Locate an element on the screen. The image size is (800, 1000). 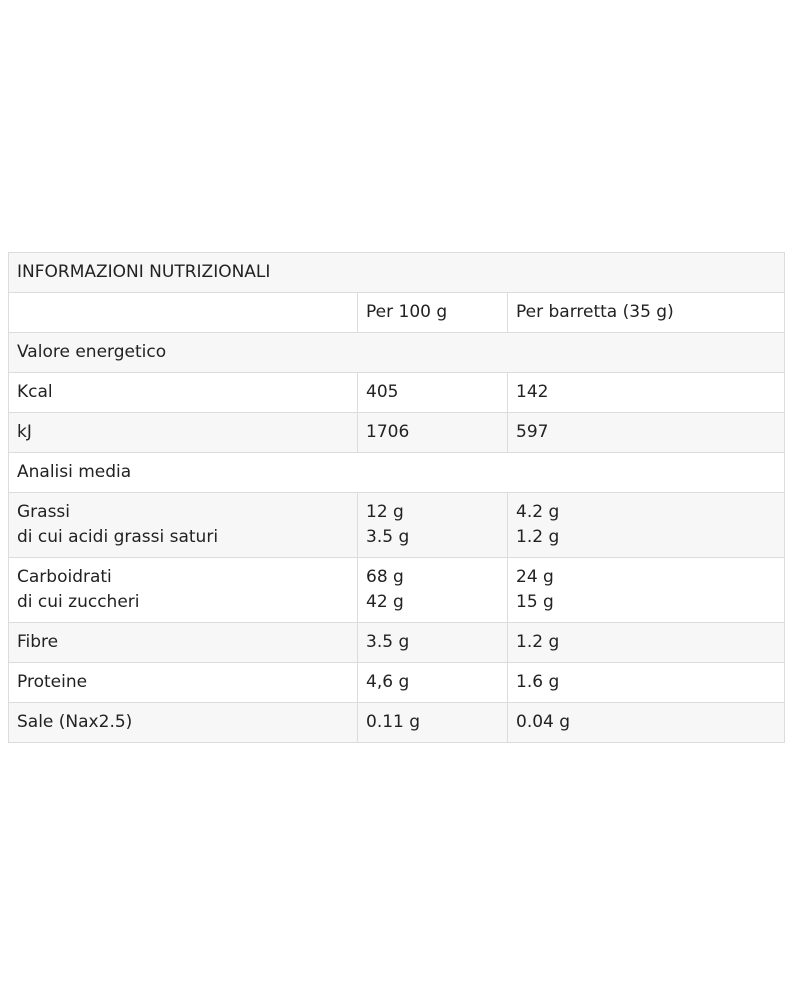
header-cell: Per barretta (35 g) is located at coordinates (646, 312).